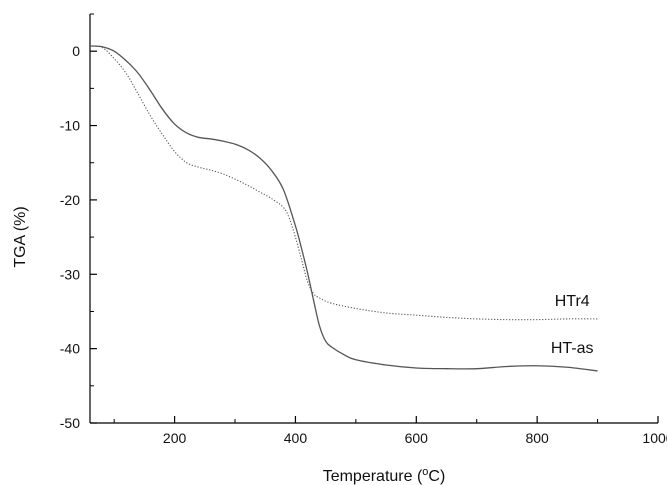 The image size is (667, 485). What do you see at coordinates (70, 200) in the screenshot?
I see `y-tick-label: -20` at bounding box center [70, 200].